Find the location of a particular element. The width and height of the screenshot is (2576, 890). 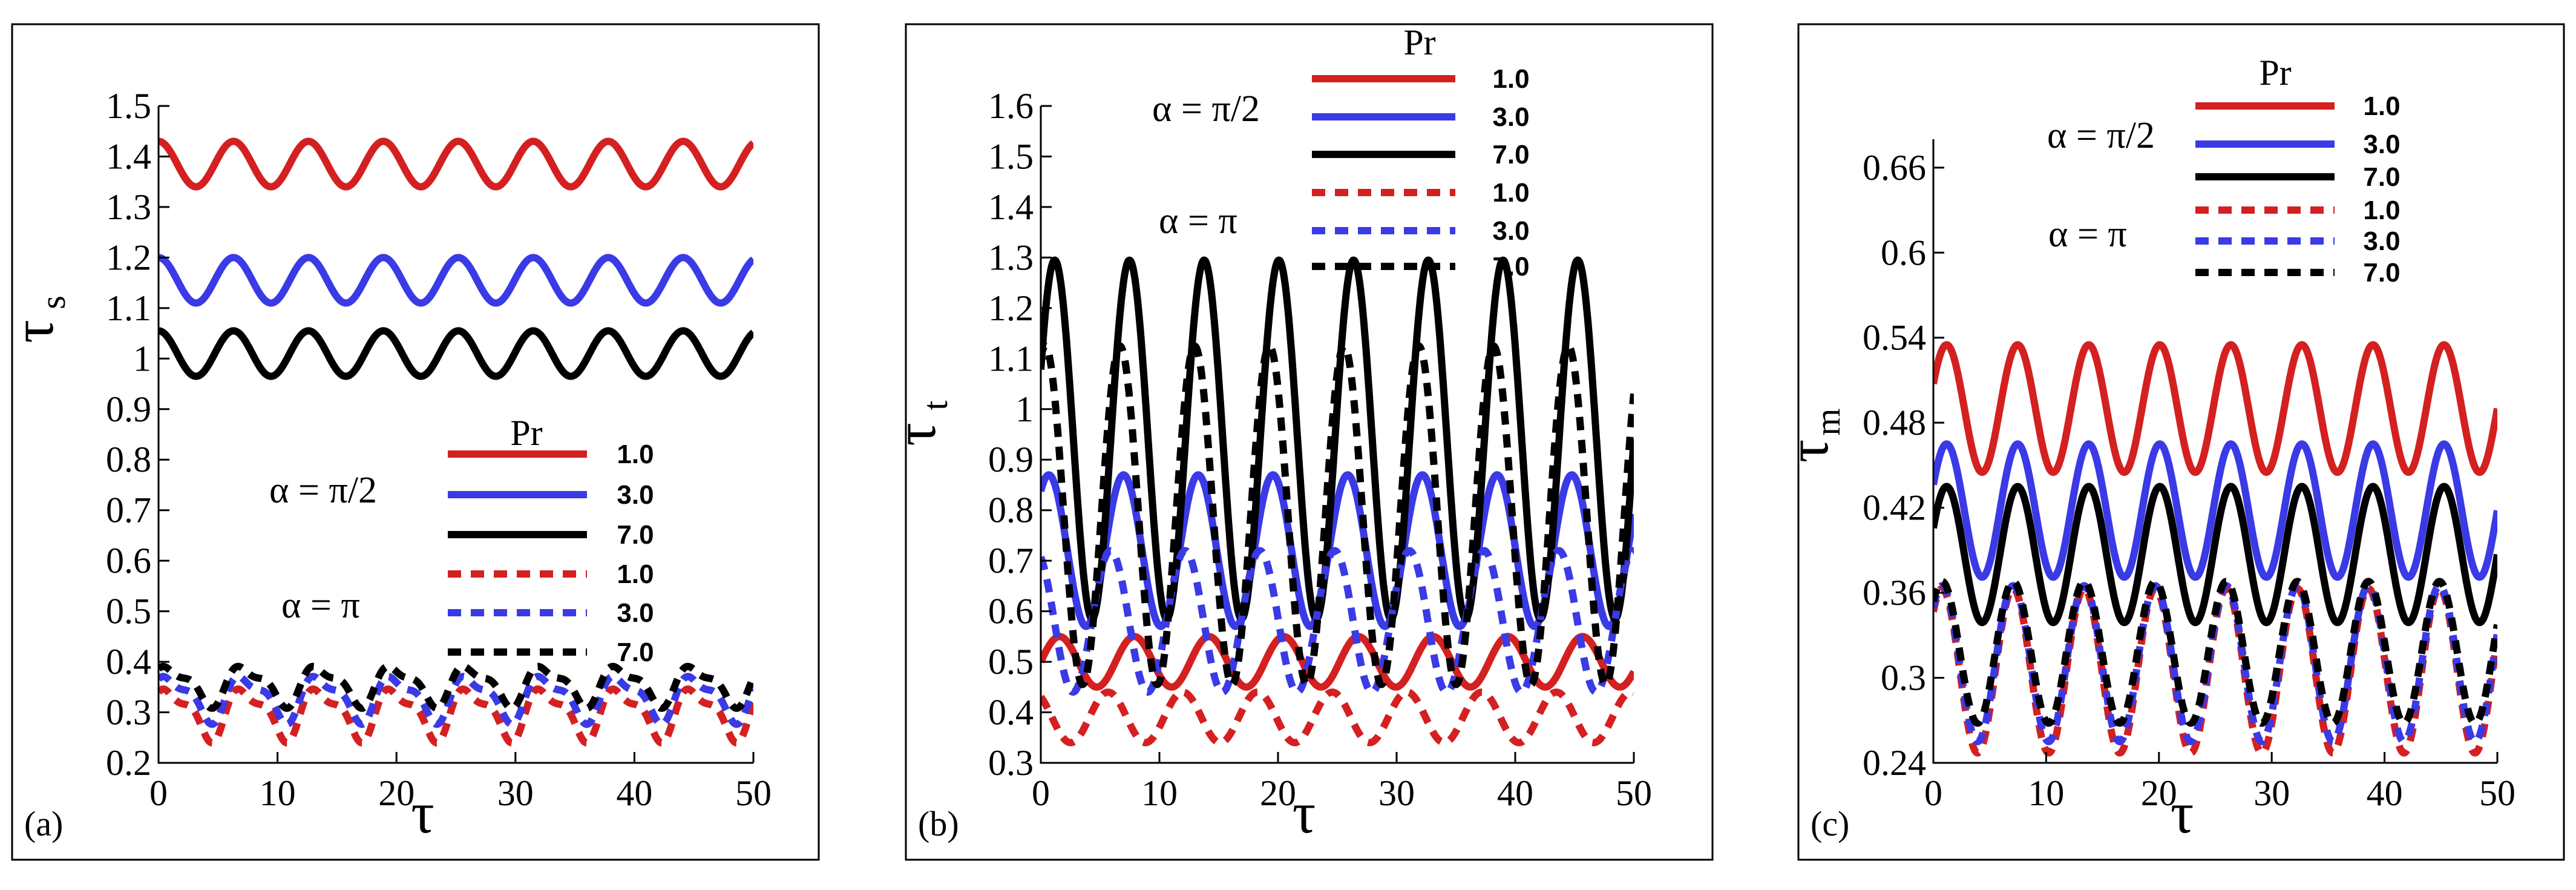

y-tick-label: 1 is located at coordinates (1024, 409).